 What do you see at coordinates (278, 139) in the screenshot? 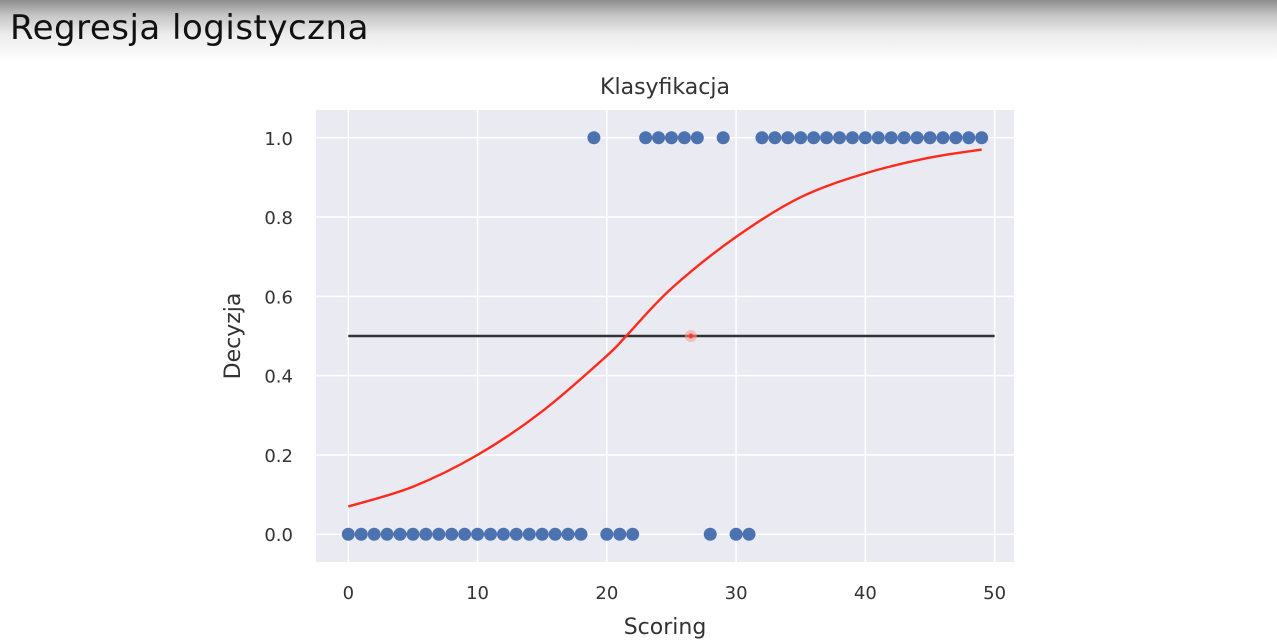
I see `y-tick-label: 1.0` at bounding box center [278, 139].